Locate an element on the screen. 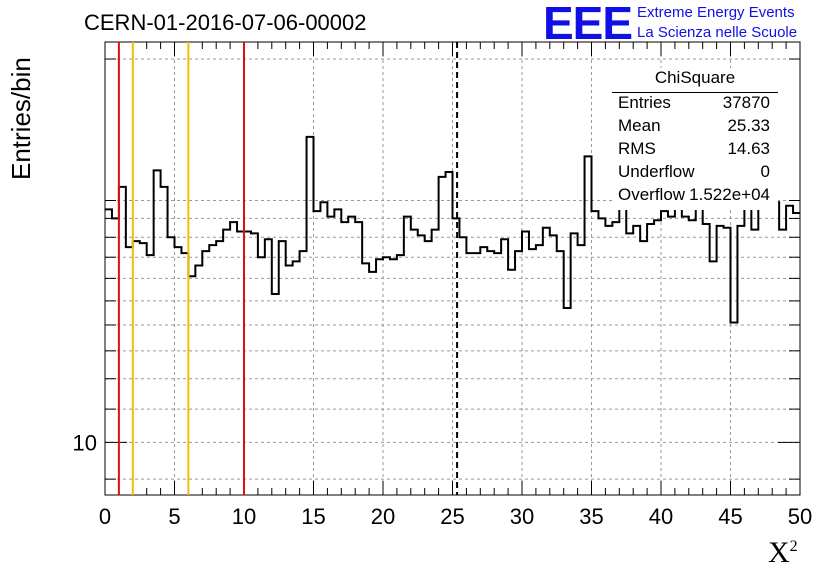 This screenshot has height=572, width=836. x-axis-label: X2 is located at coordinates (783, 553).